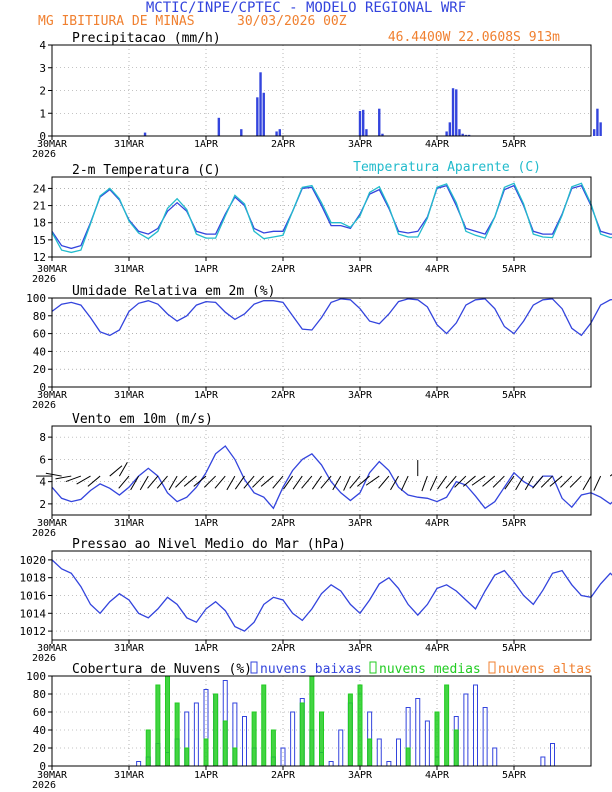  I want to click on legend-label: nuvens baixas, so click(311, 669).